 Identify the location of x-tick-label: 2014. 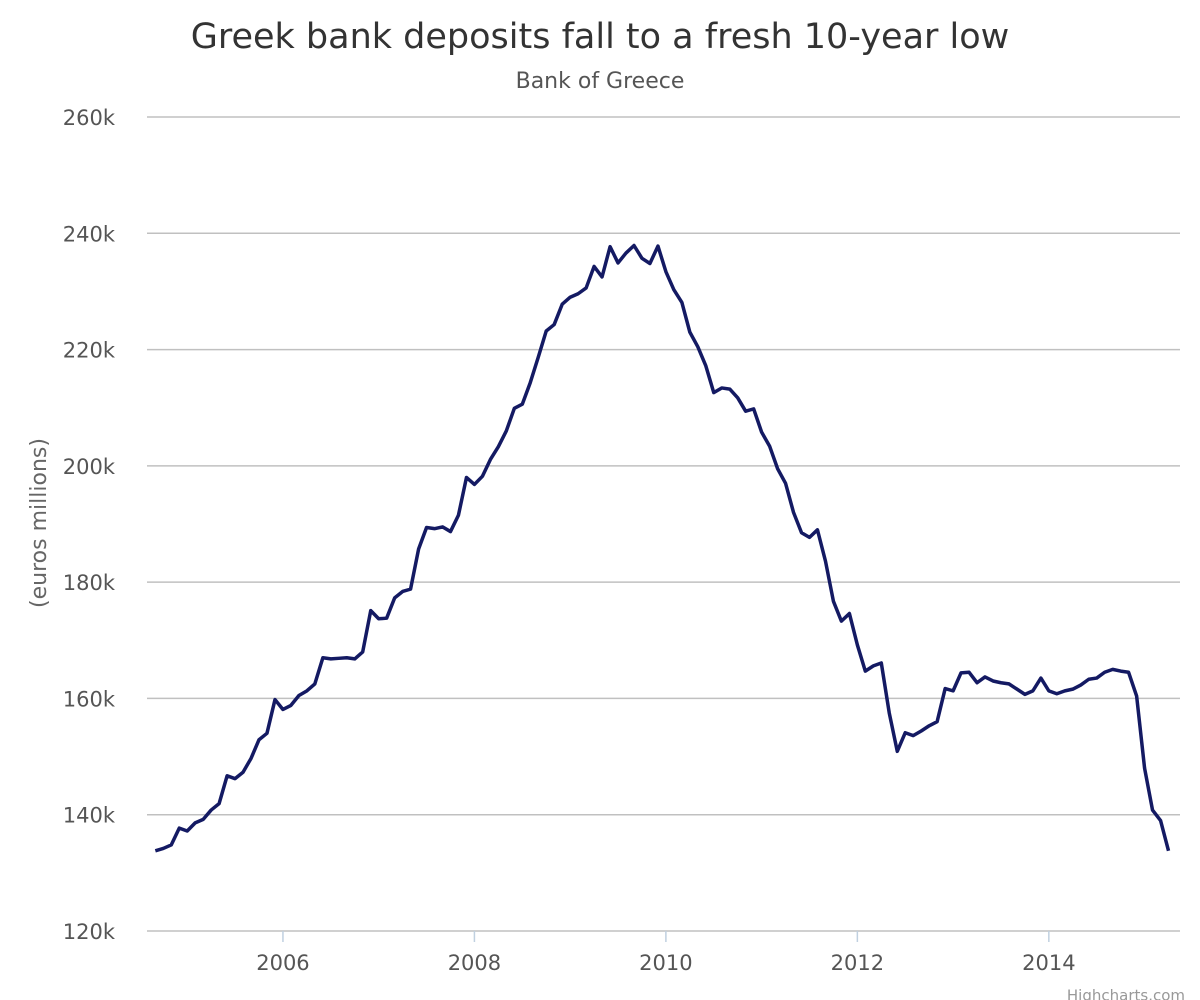
(1048, 963).